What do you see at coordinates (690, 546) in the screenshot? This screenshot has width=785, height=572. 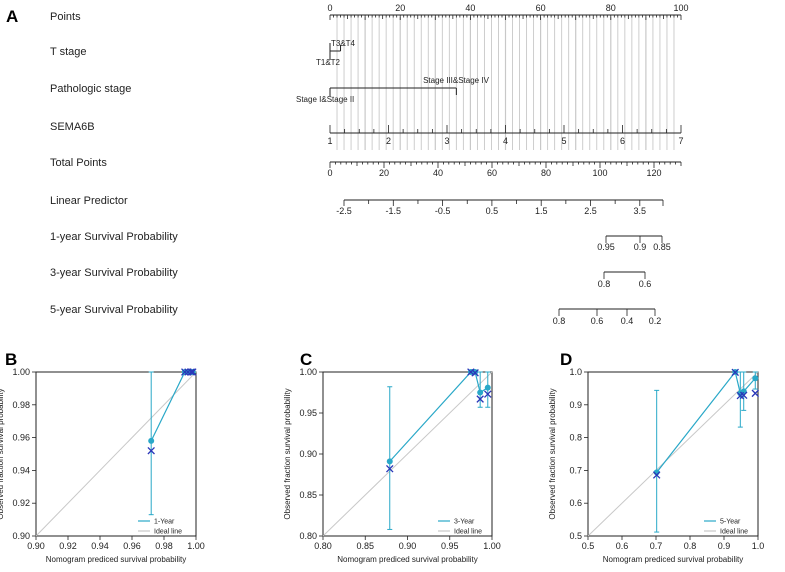 I see `x-tick-label: 0.8` at bounding box center [690, 546].